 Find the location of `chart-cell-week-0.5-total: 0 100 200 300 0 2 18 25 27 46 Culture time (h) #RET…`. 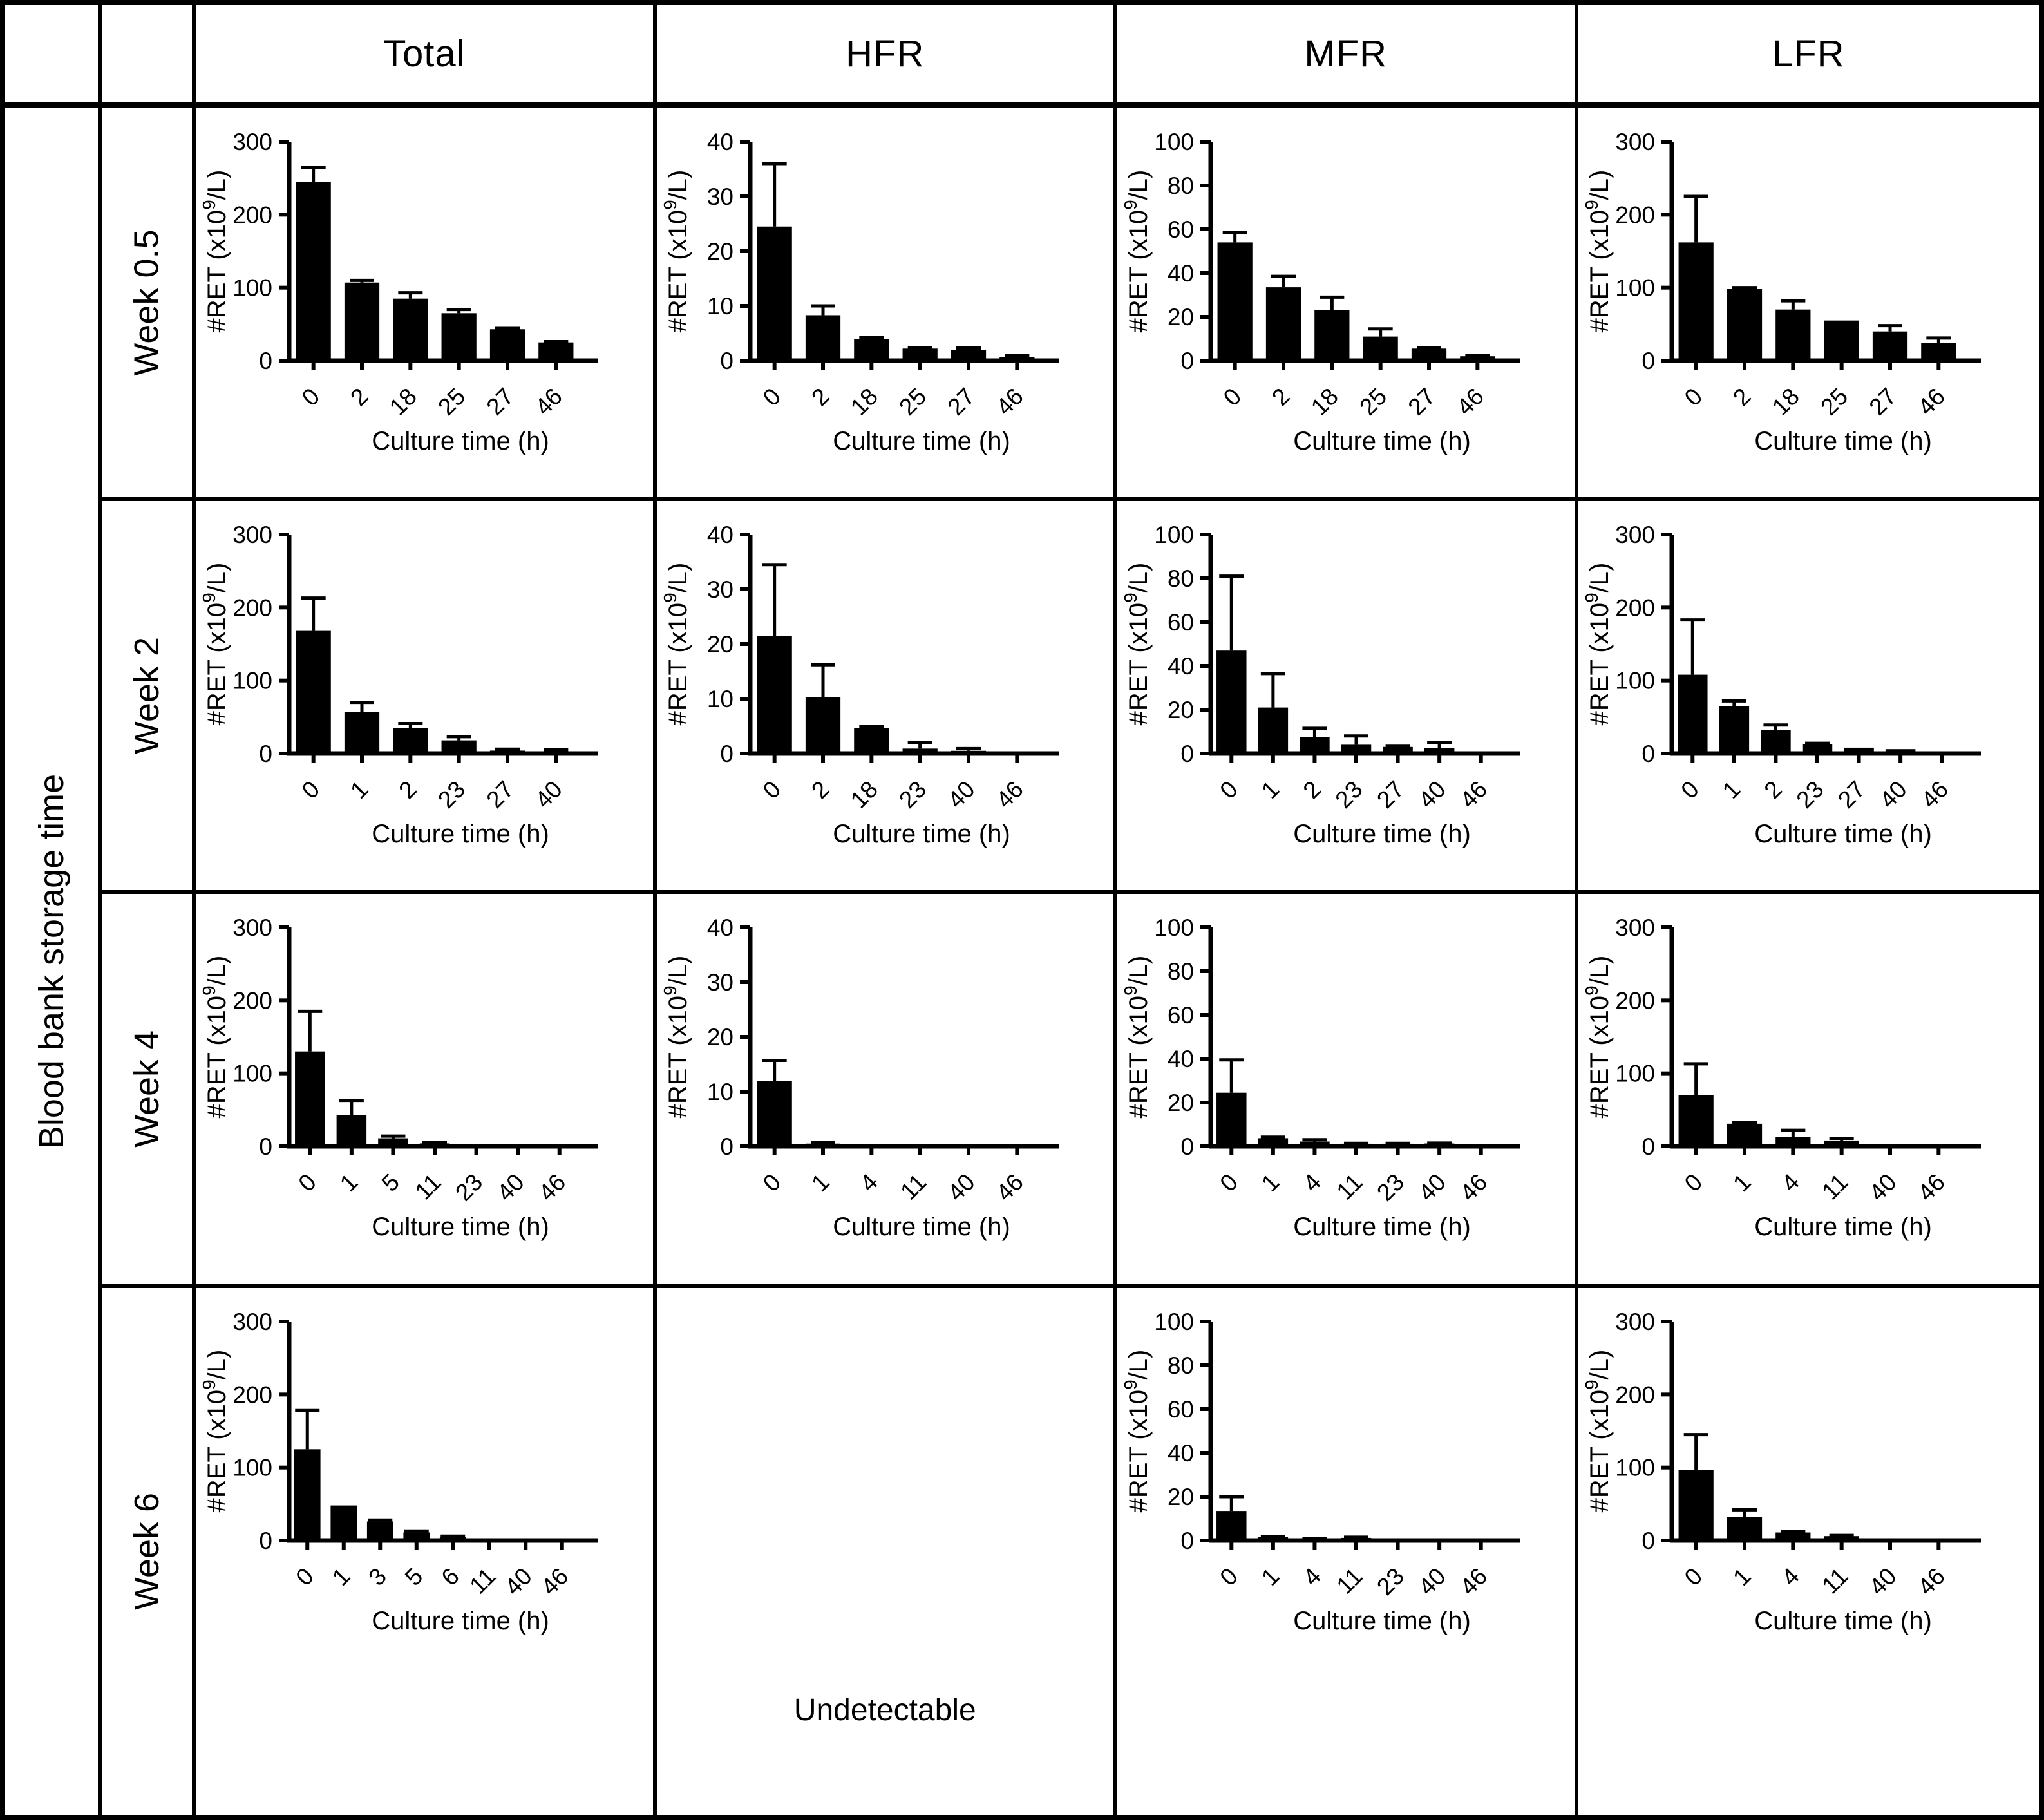

chart-cell-week-0.5-total: 0 100 200 300 0 2 18 25 27 46 Culture time (h) #RET… is located at coordinates (426, 305).